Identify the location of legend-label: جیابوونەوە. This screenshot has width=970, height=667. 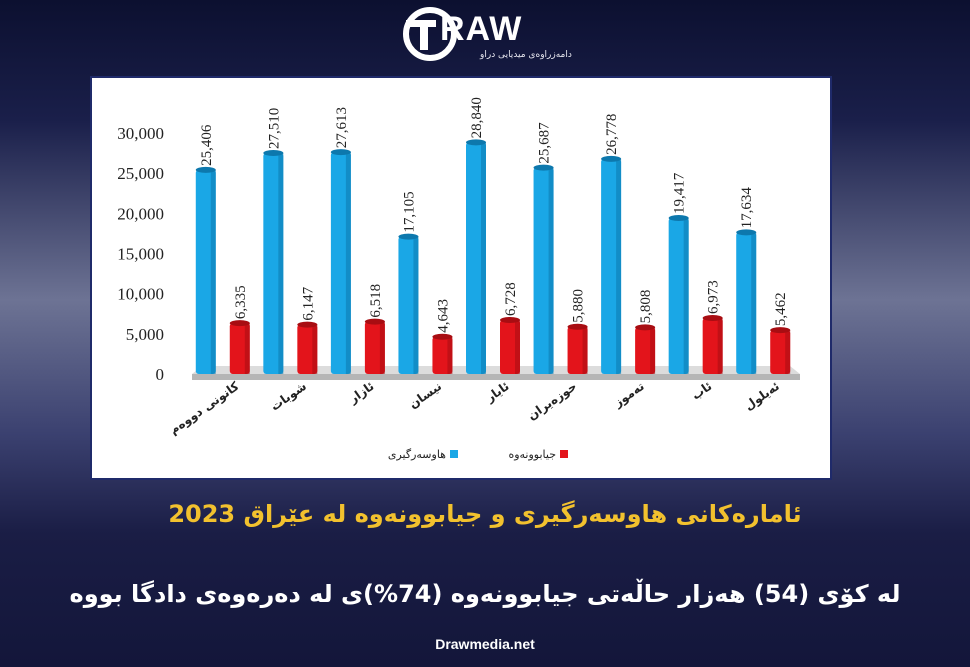
(532, 454).